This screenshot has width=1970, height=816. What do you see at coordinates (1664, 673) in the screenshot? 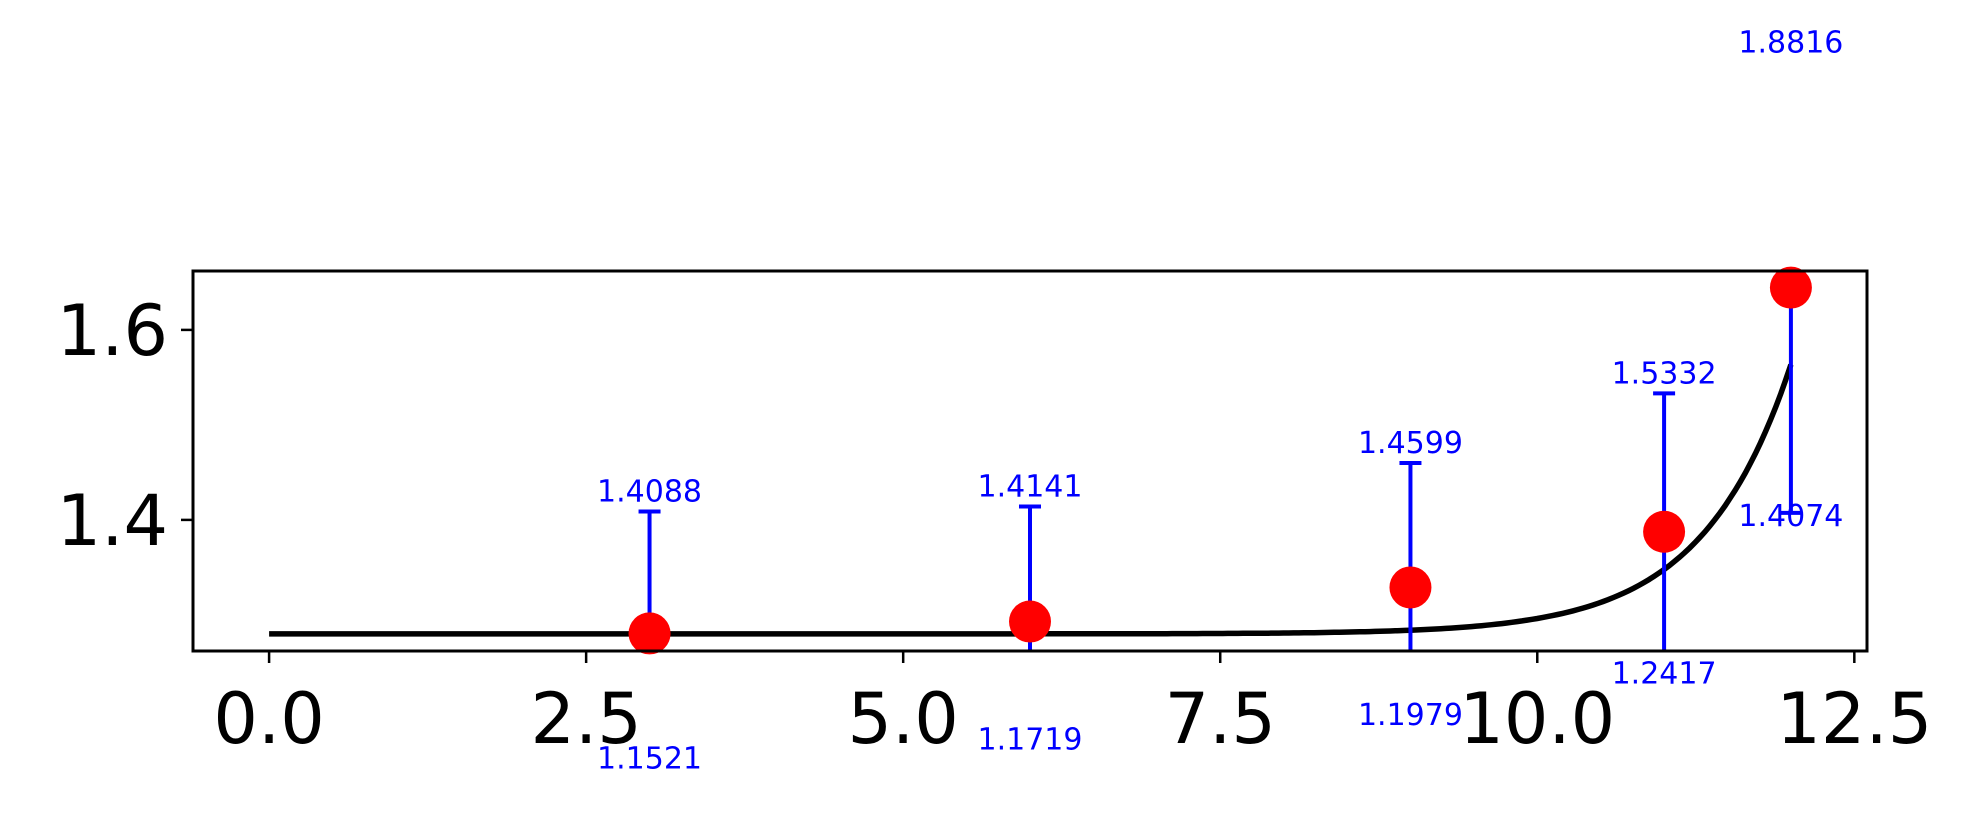
I see `lower-error-label: 1.2417` at bounding box center [1664, 673].